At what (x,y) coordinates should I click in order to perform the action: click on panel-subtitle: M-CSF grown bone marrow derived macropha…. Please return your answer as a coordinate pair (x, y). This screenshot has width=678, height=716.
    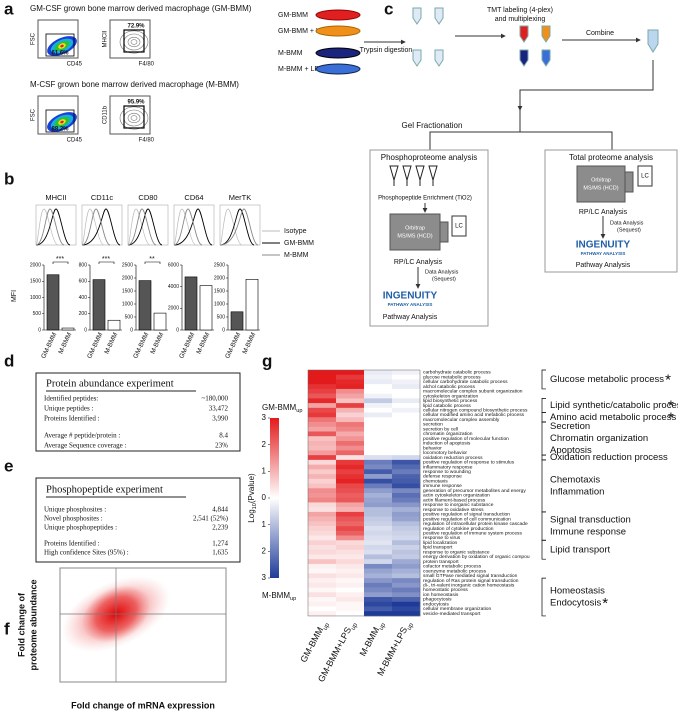
    Looking at the image, I should click on (134, 84).